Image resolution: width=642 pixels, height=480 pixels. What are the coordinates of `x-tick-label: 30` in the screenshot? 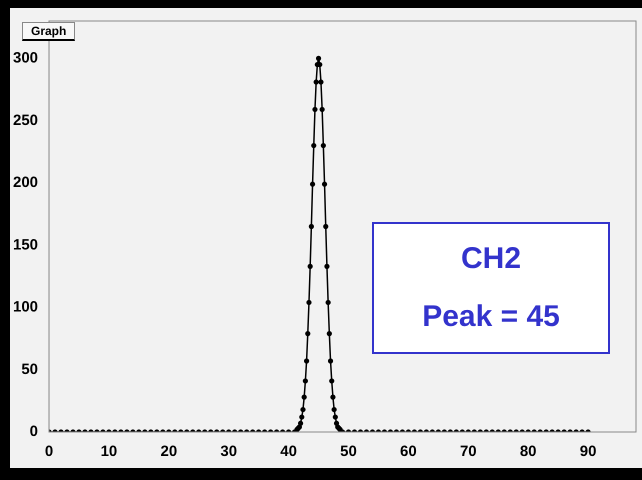 It's located at (229, 451).